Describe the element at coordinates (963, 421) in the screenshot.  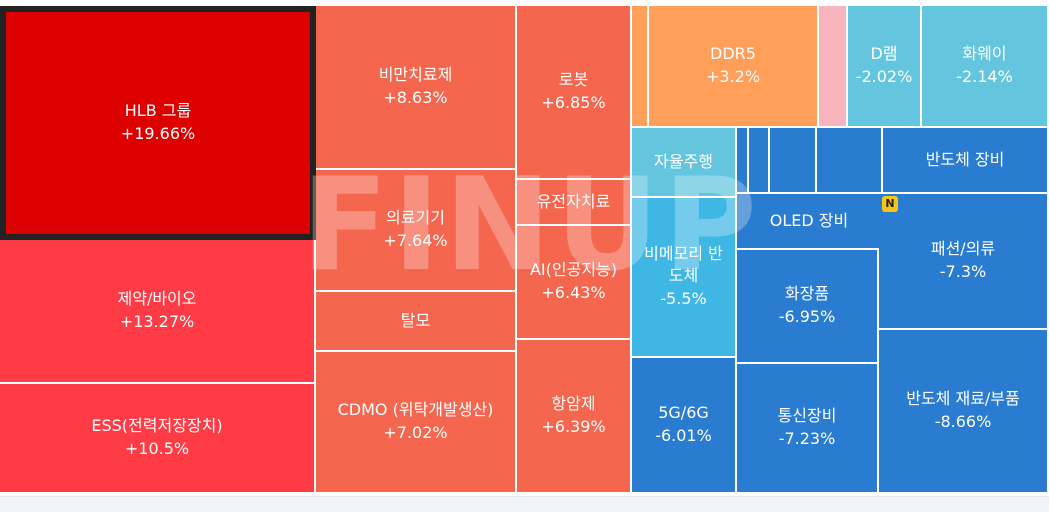
I see `tile-change-pct: -8.66%` at that location.